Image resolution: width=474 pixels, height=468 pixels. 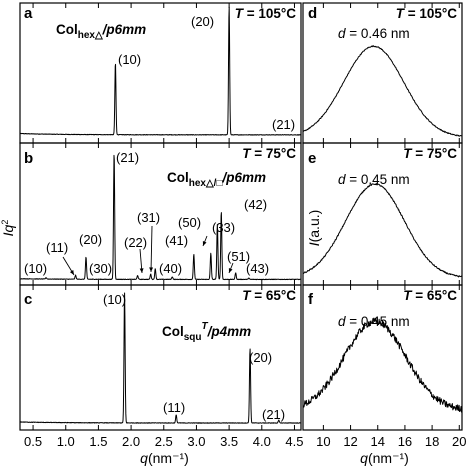 What do you see at coordinates (176, 240) in the screenshot?
I see `peak-label-b-41: (41)` at bounding box center [176, 240].